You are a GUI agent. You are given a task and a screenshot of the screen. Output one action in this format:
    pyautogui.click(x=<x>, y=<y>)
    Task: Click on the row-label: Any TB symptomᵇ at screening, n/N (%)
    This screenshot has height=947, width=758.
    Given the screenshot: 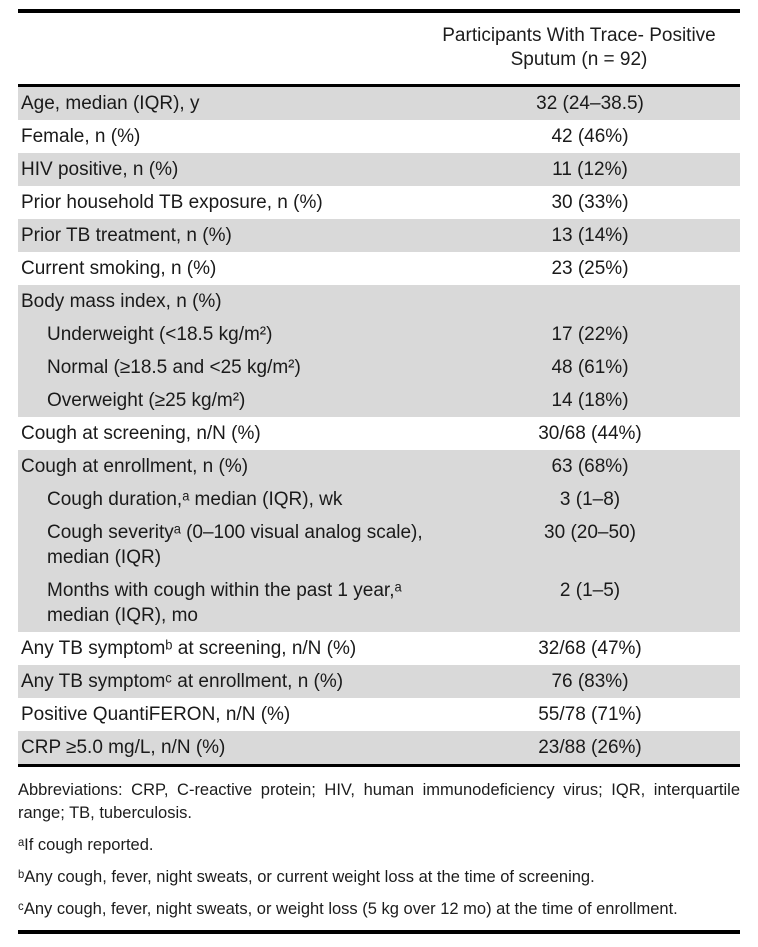 What is the action you would take?
    pyautogui.click(x=189, y=648)
    